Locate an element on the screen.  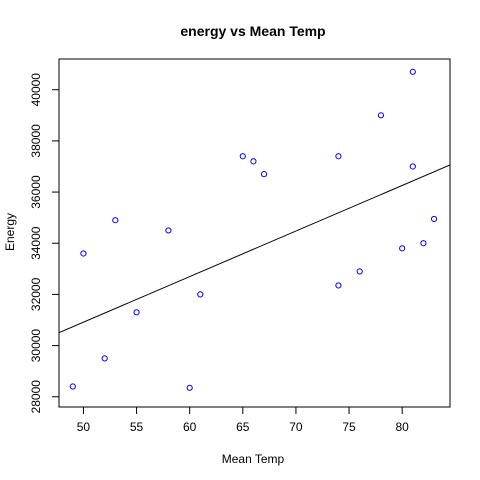
chart-title: energy vs Mean Temp is located at coordinates (252, 31).